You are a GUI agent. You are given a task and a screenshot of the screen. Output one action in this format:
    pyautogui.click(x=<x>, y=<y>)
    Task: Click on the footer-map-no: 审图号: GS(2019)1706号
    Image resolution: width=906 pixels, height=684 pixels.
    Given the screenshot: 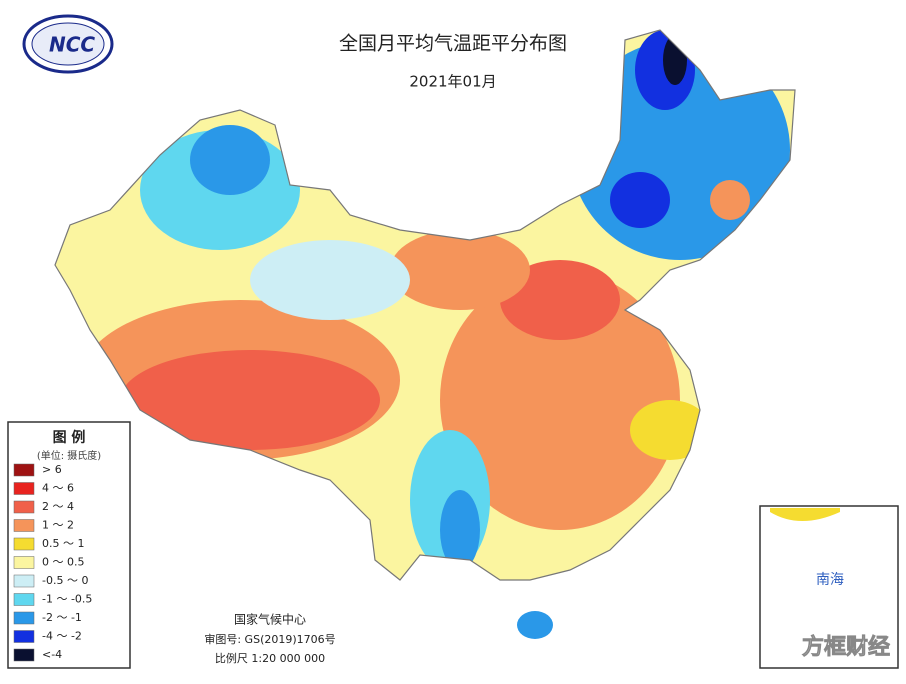 What is the action you would take?
    pyautogui.click(x=269, y=639)
    